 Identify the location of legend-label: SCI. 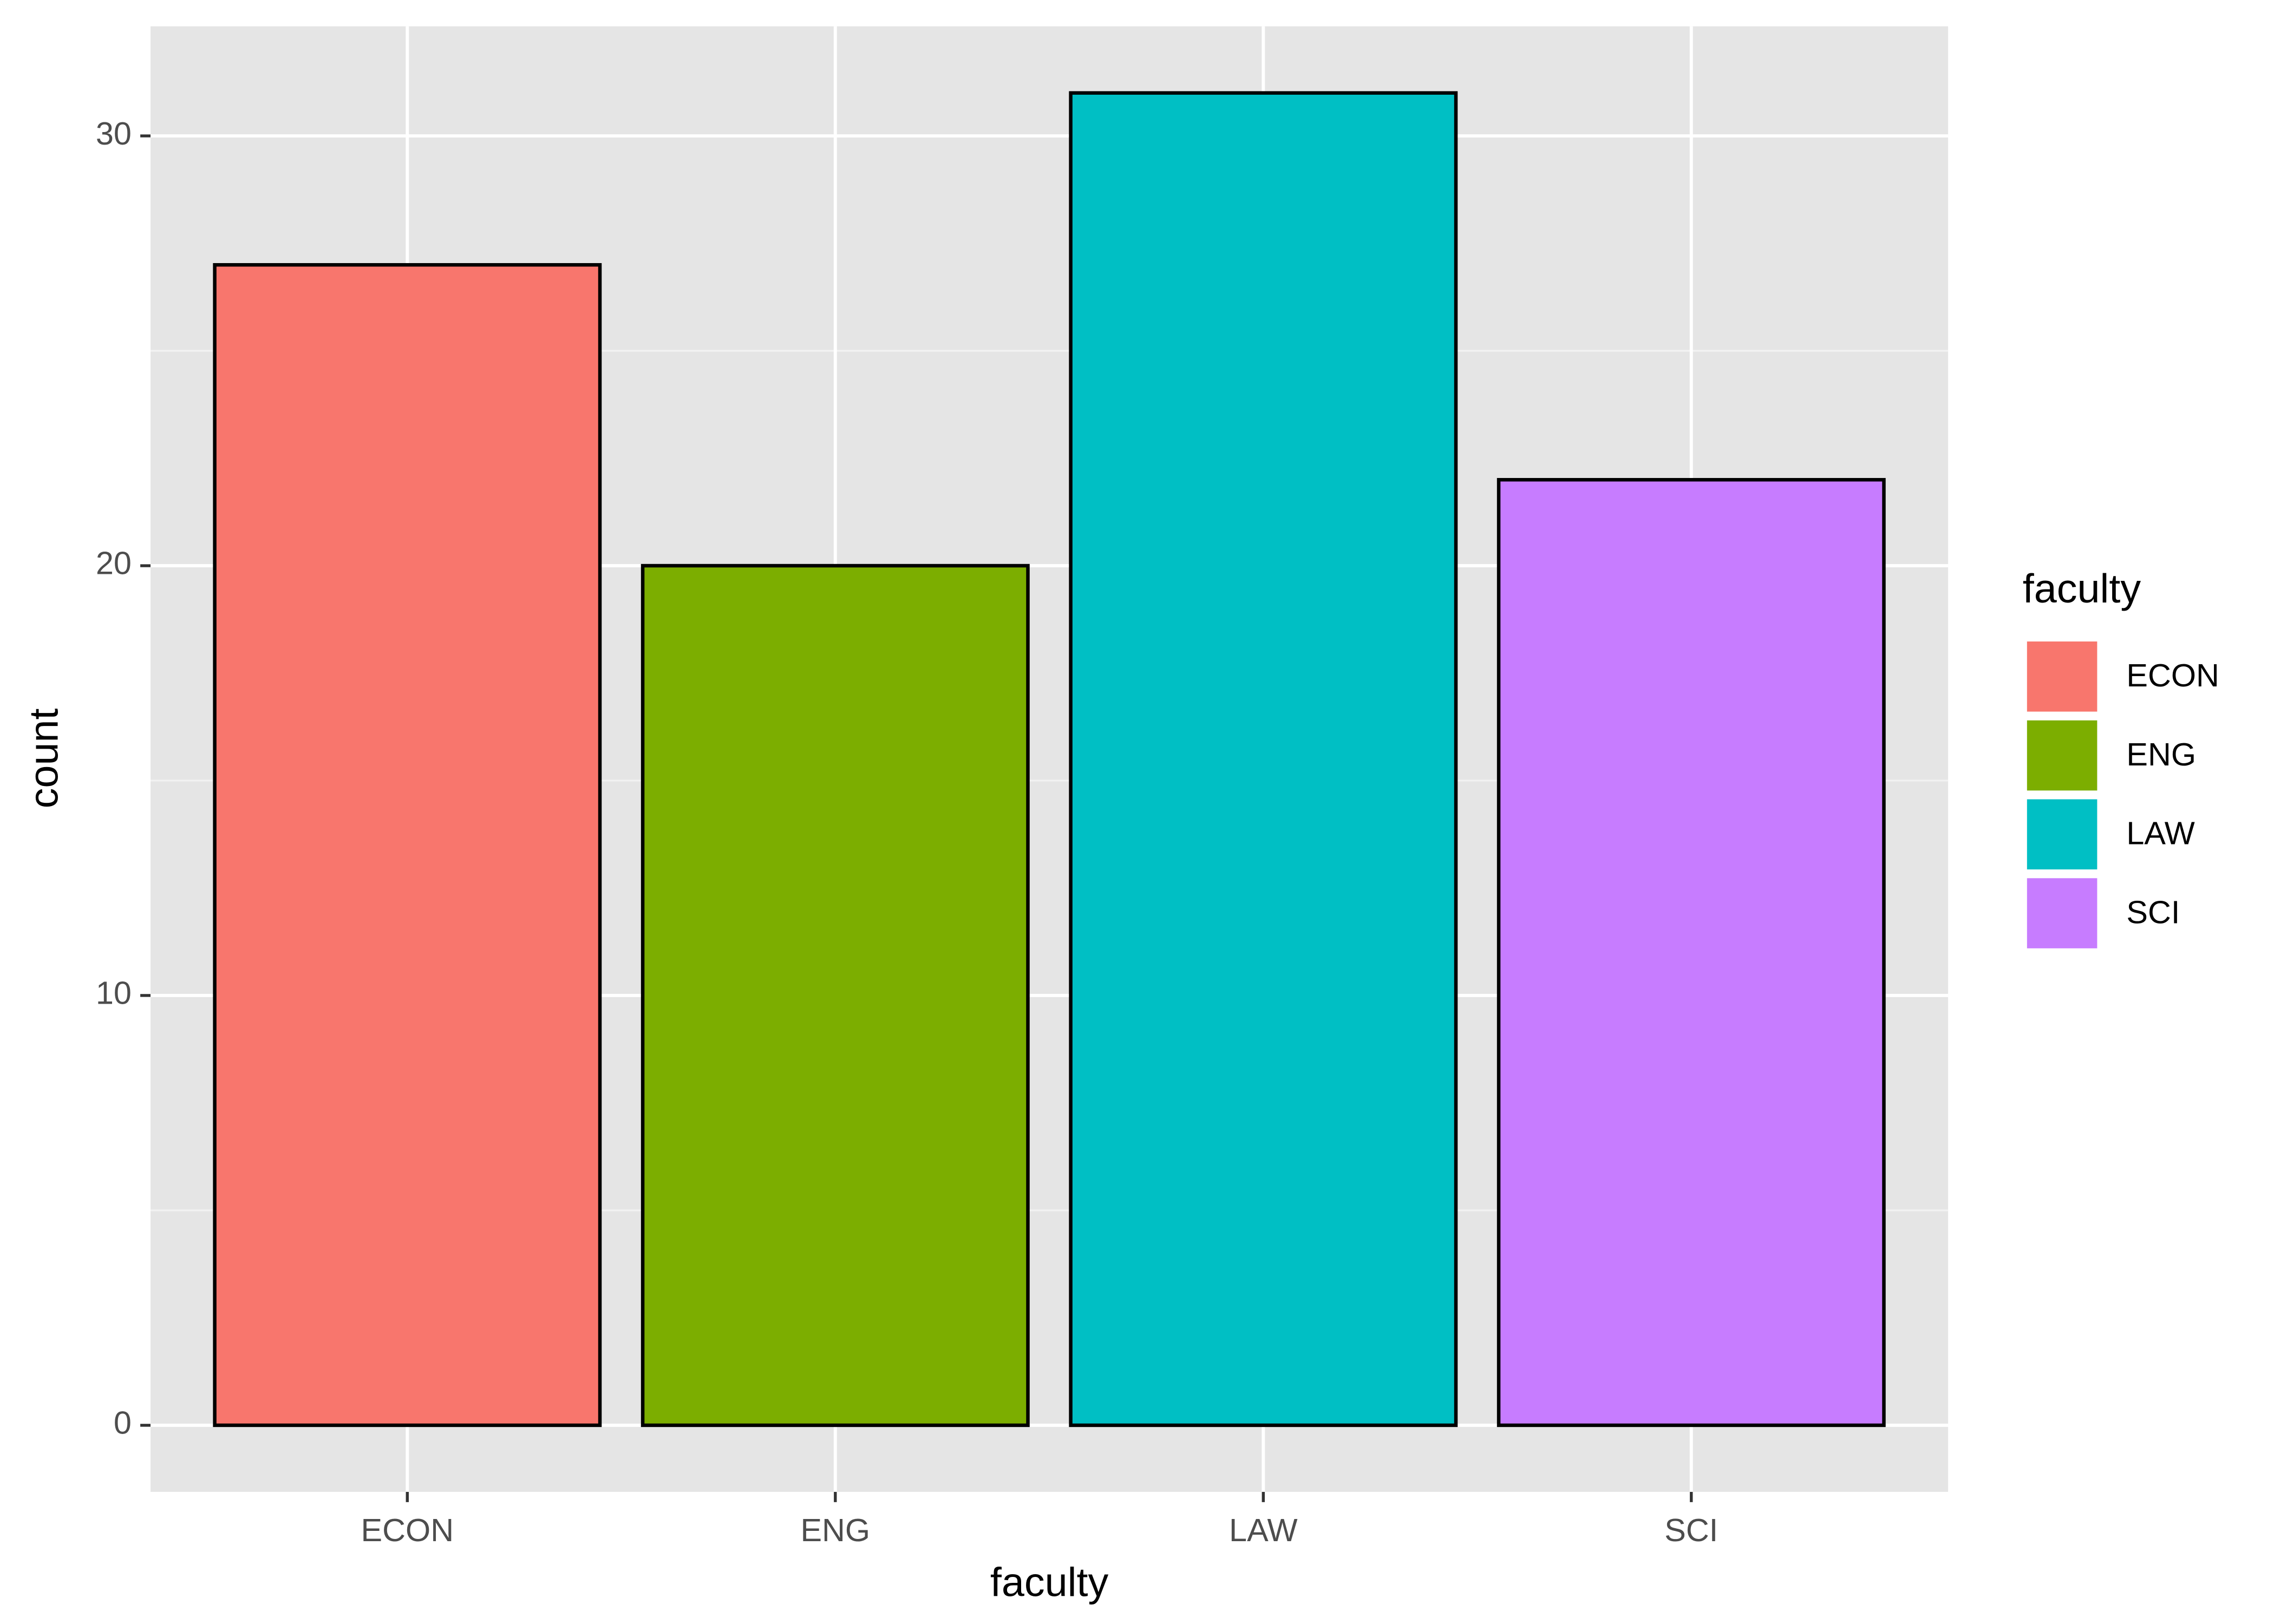
(2153, 912).